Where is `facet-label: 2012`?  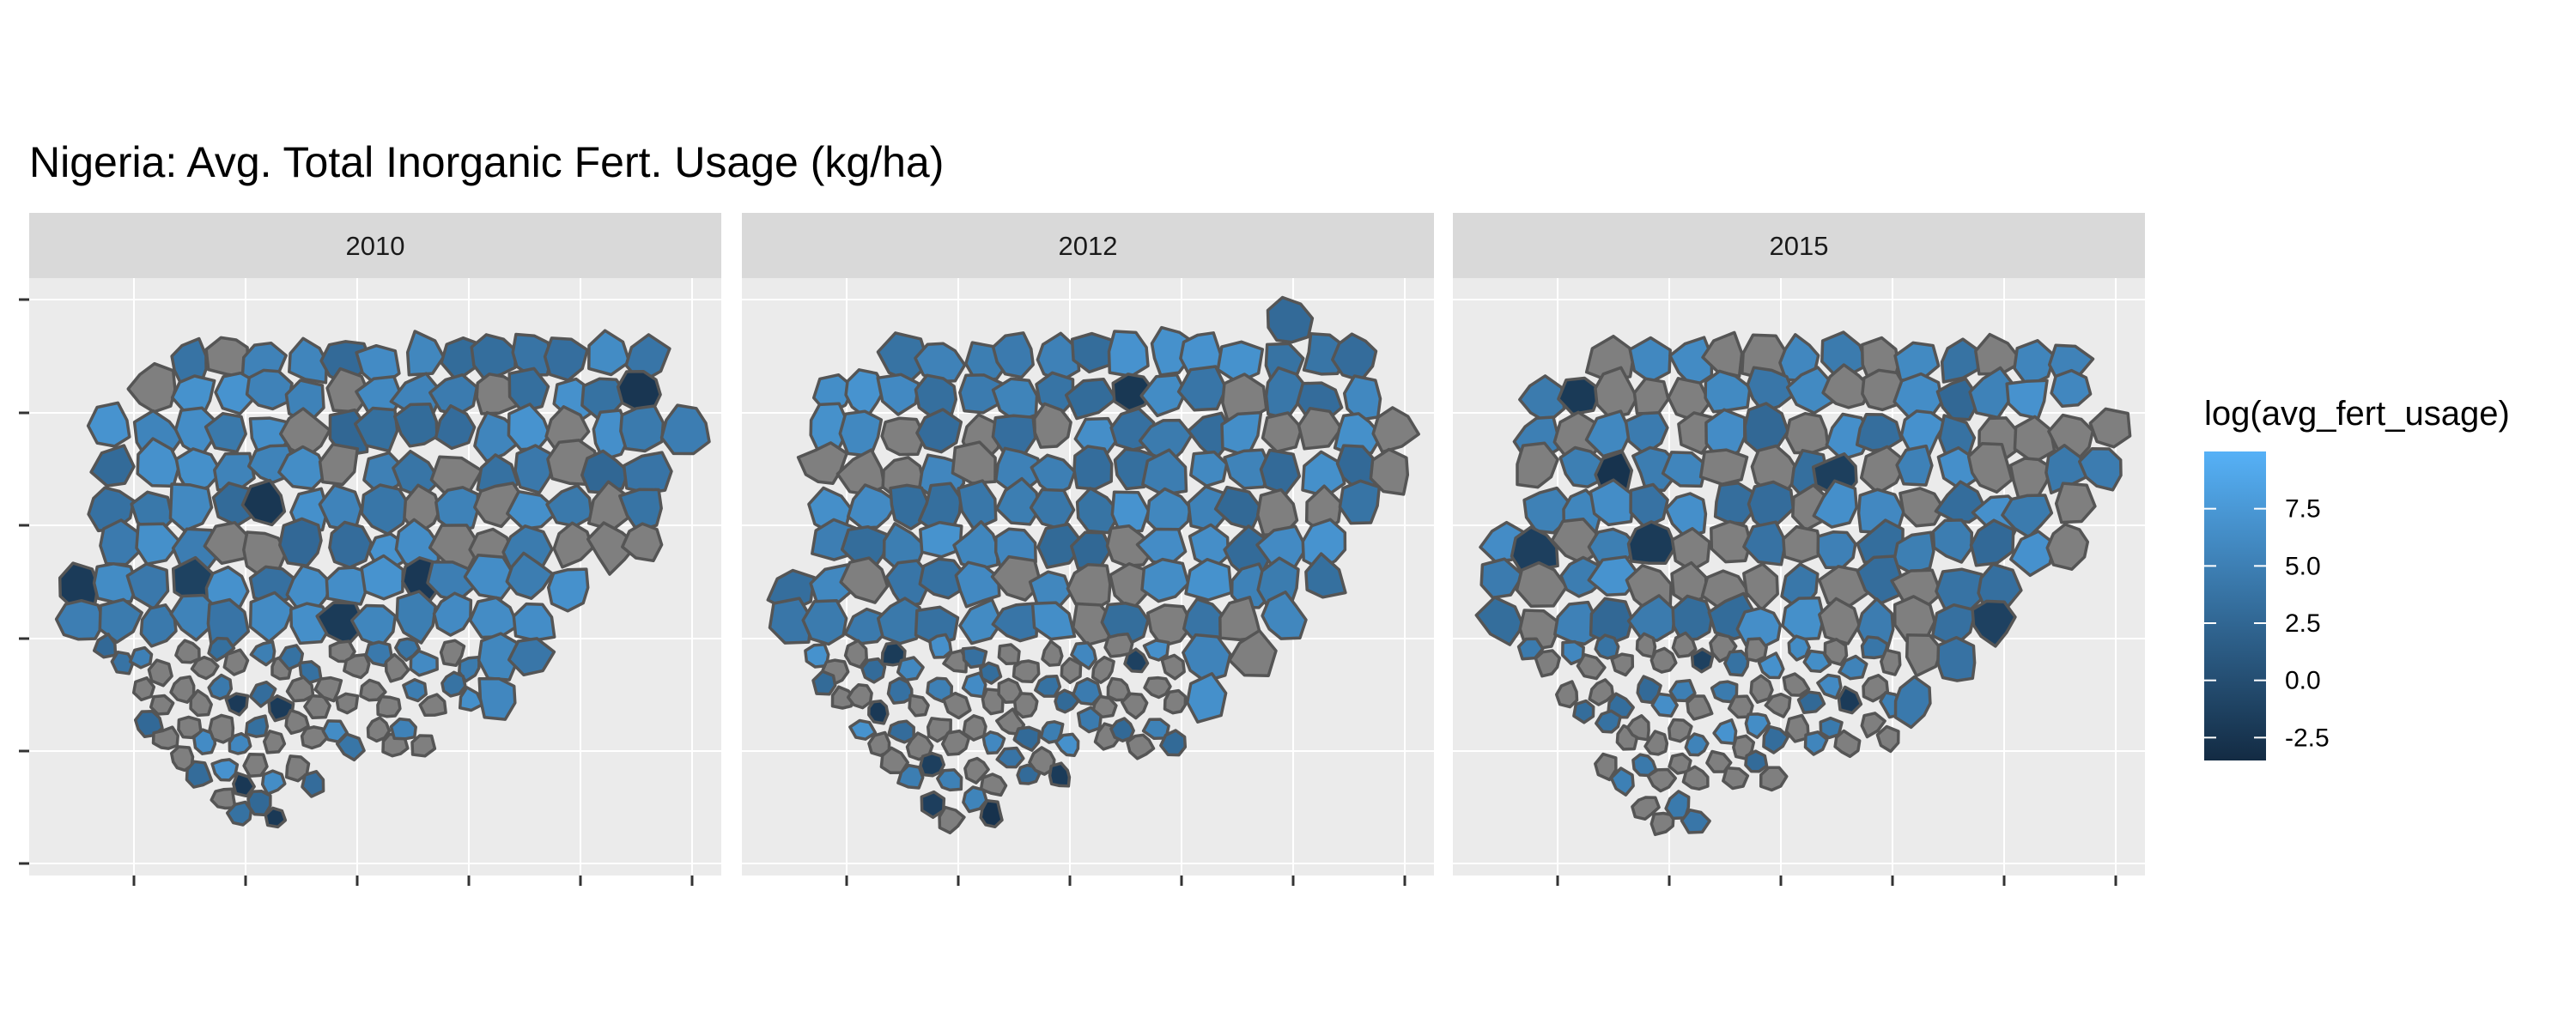
facet-label: 2012 is located at coordinates (1089, 246).